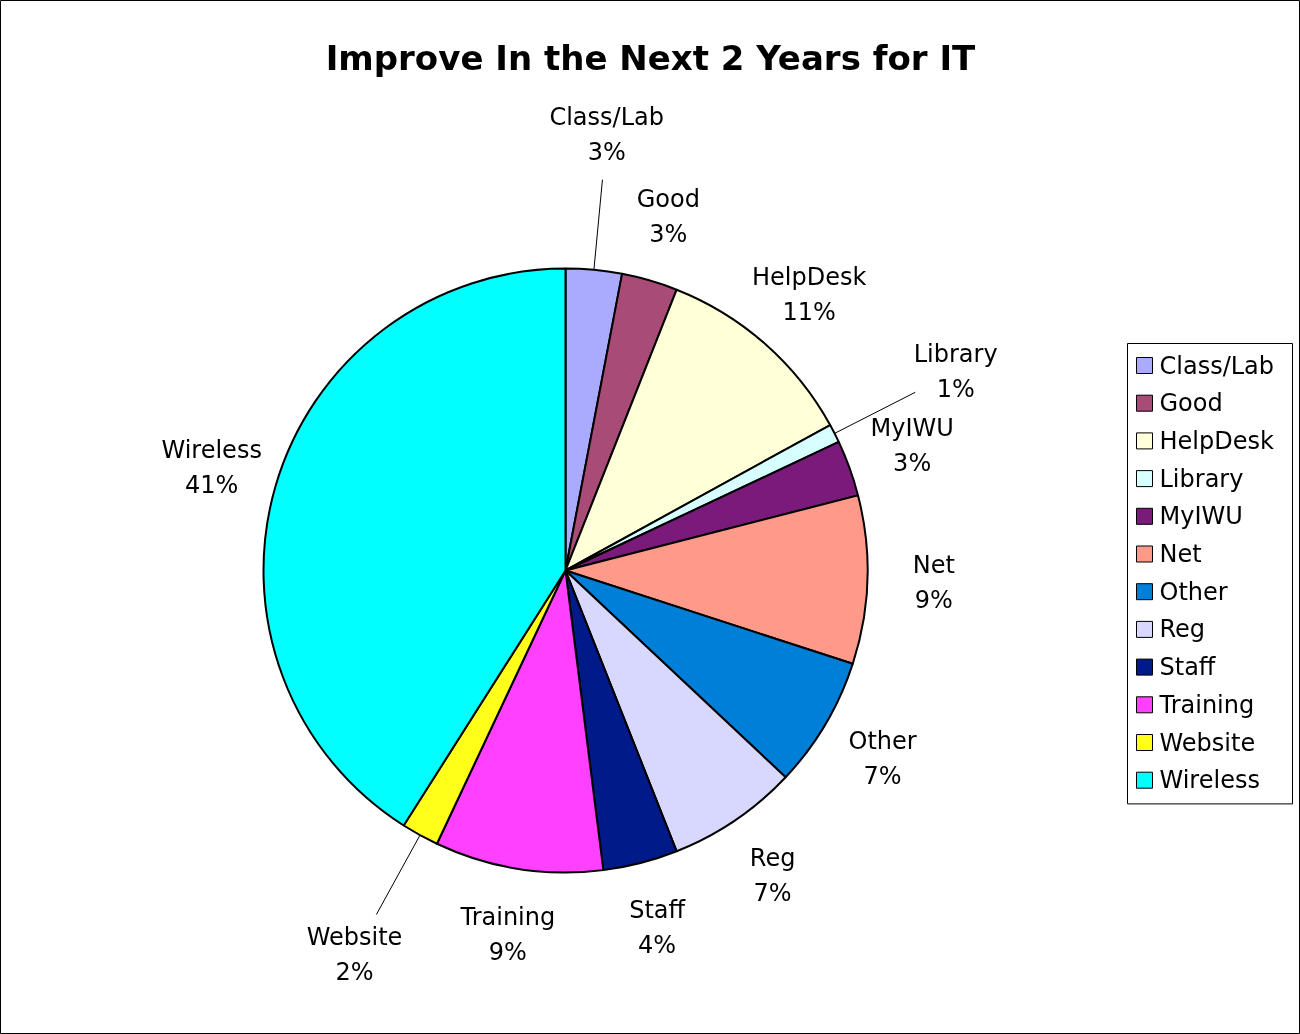  Describe the element at coordinates (1193, 591) in the screenshot. I see `legend-label: Other` at that location.